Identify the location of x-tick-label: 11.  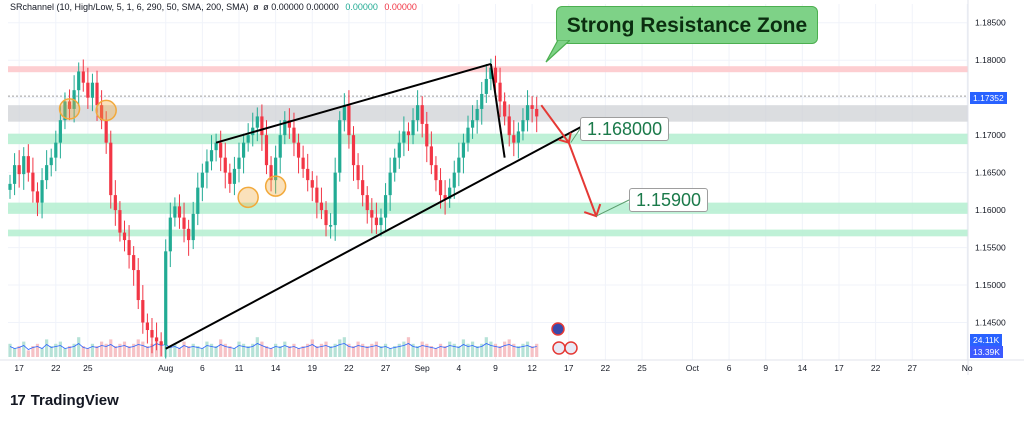
(239, 368).